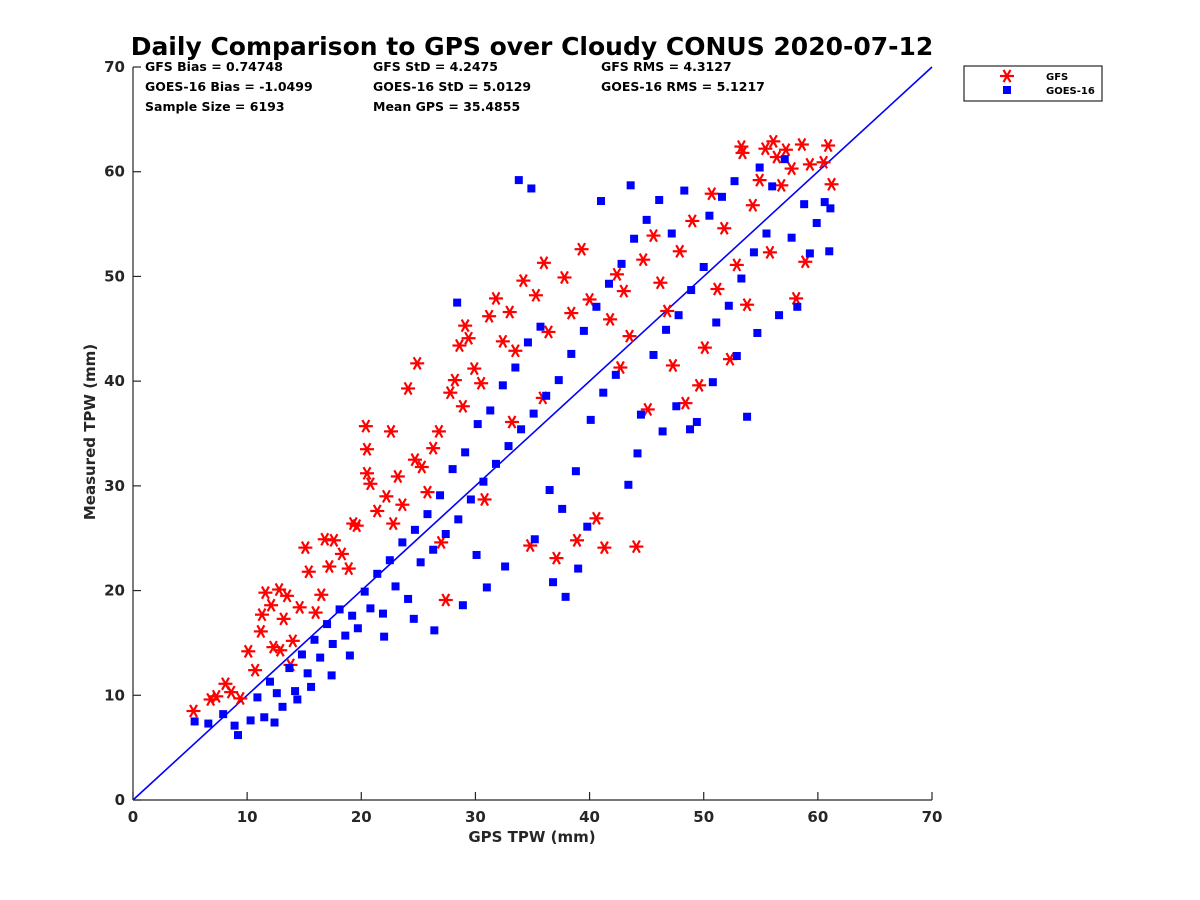 The width and height of the screenshot is (1200, 900). Describe the element at coordinates (446, 106) in the screenshot. I see `stat-label: Mean GPS = 35.4855` at that location.